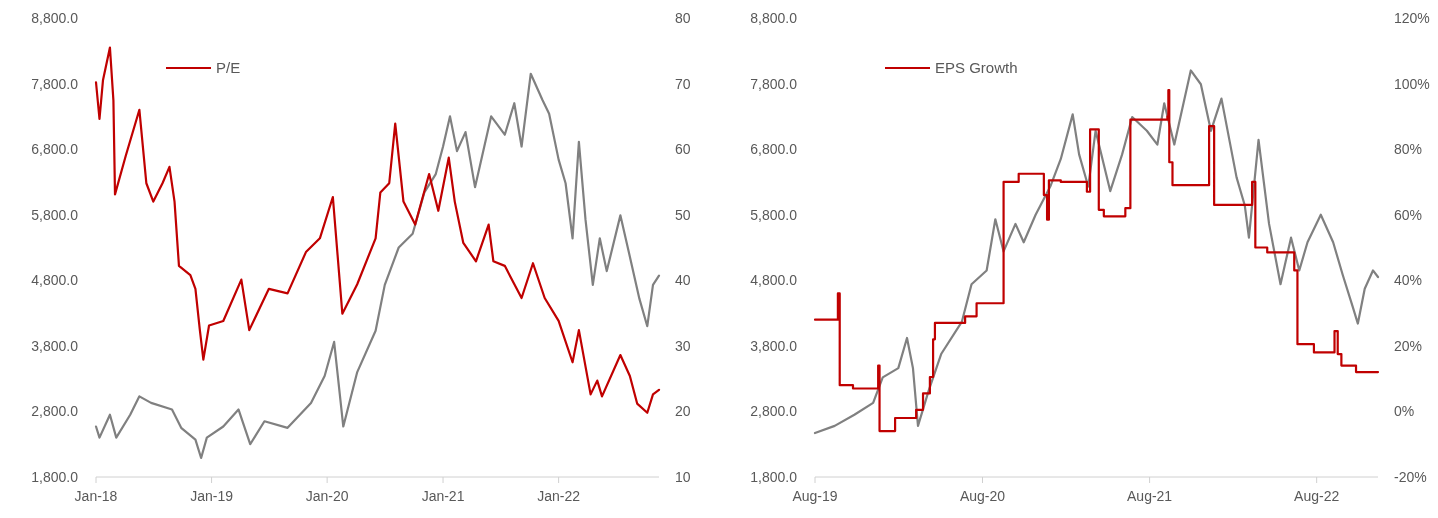 The height and width of the screenshot is (518, 1438). What do you see at coordinates (683, 345) in the screenshot?
I see `y2-tick-label: 30` at bounding box center [683, 345].